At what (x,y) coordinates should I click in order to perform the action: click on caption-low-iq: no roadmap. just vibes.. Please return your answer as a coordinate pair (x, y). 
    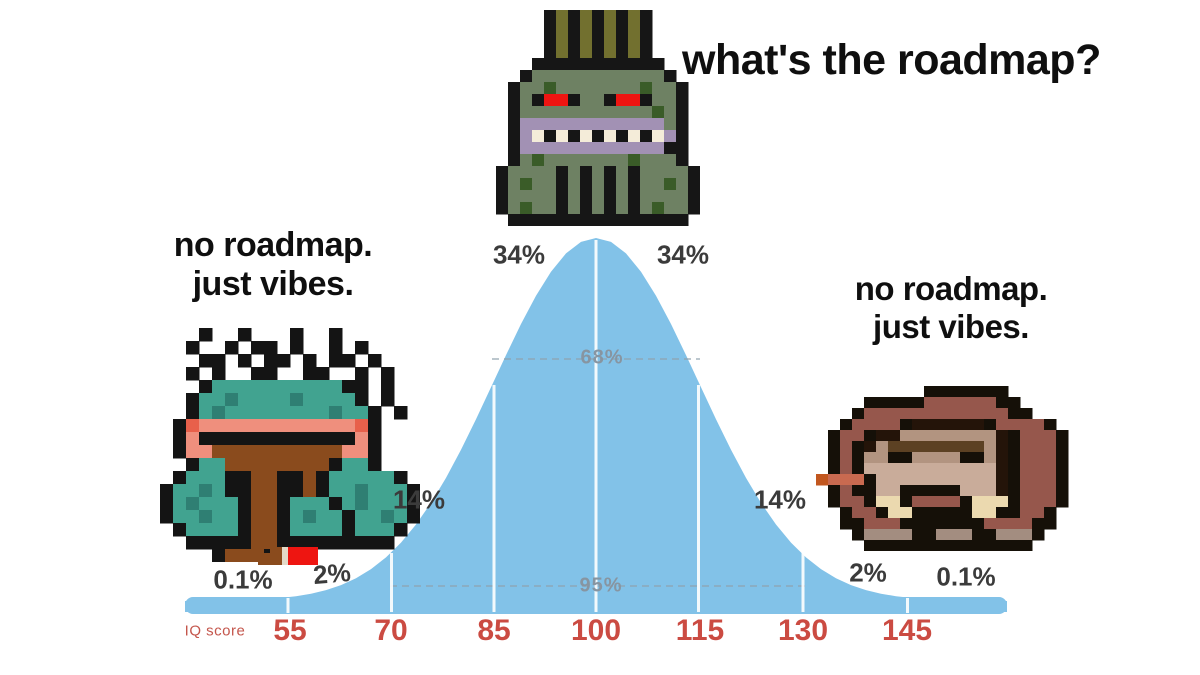
    Looking at the image, I should click on (273, 265).